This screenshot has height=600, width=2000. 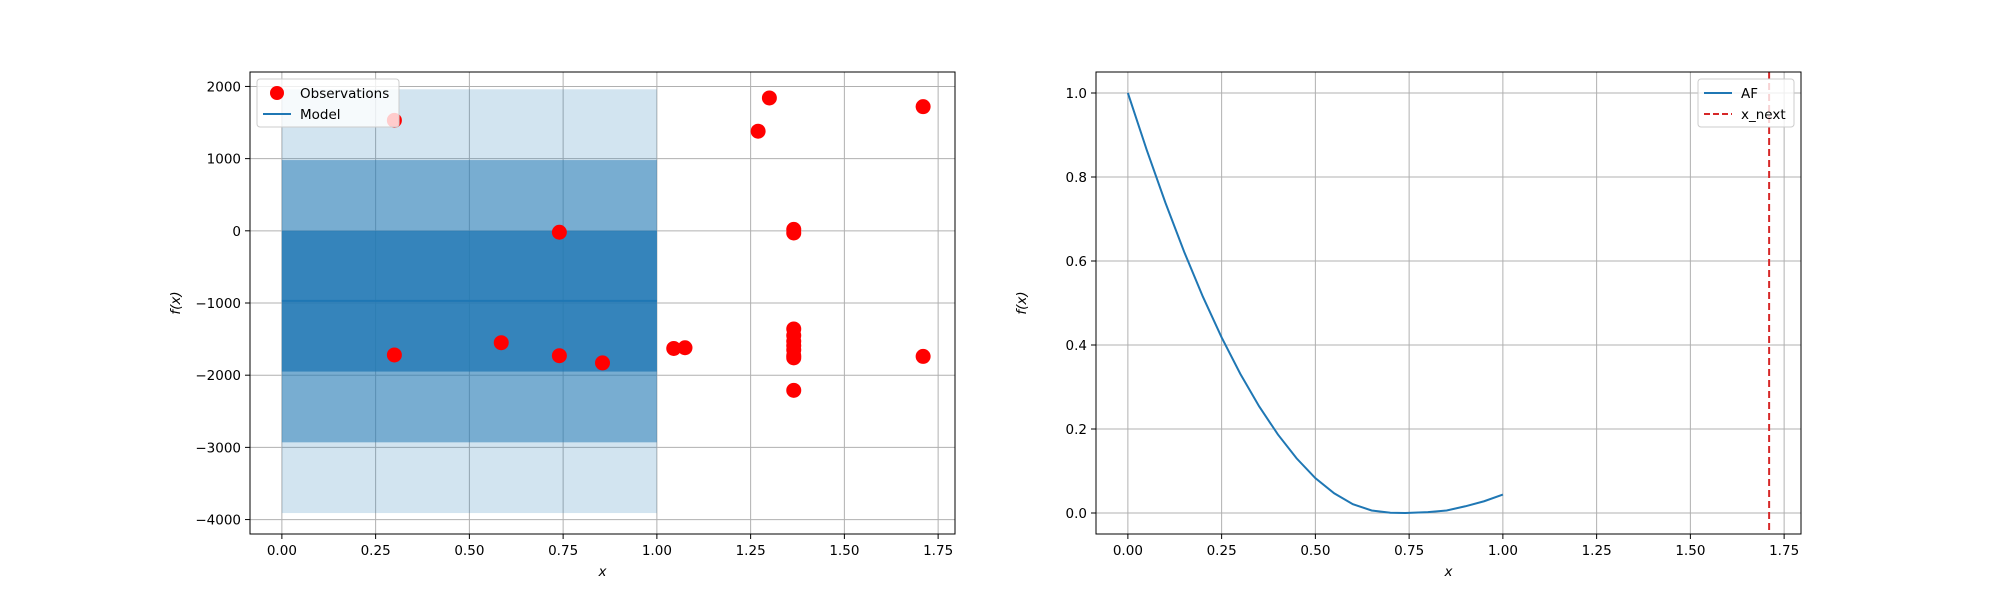 What do you see at coordinates (1076, 94) in the screenshot?
I see `y-tick-label: 1.0` at bounding box center [1076, 94].